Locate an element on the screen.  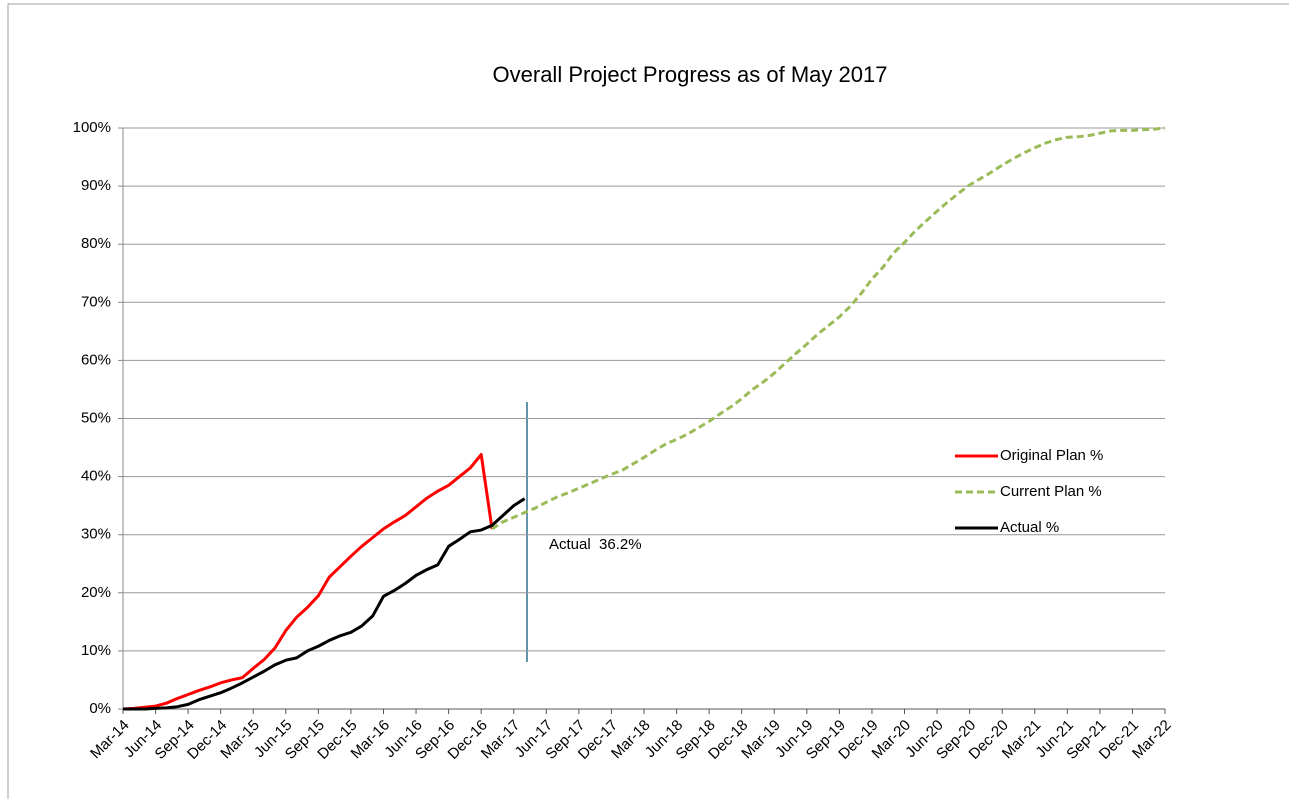
legend-label: Original Plan % is located at coordinates (1051, 455).